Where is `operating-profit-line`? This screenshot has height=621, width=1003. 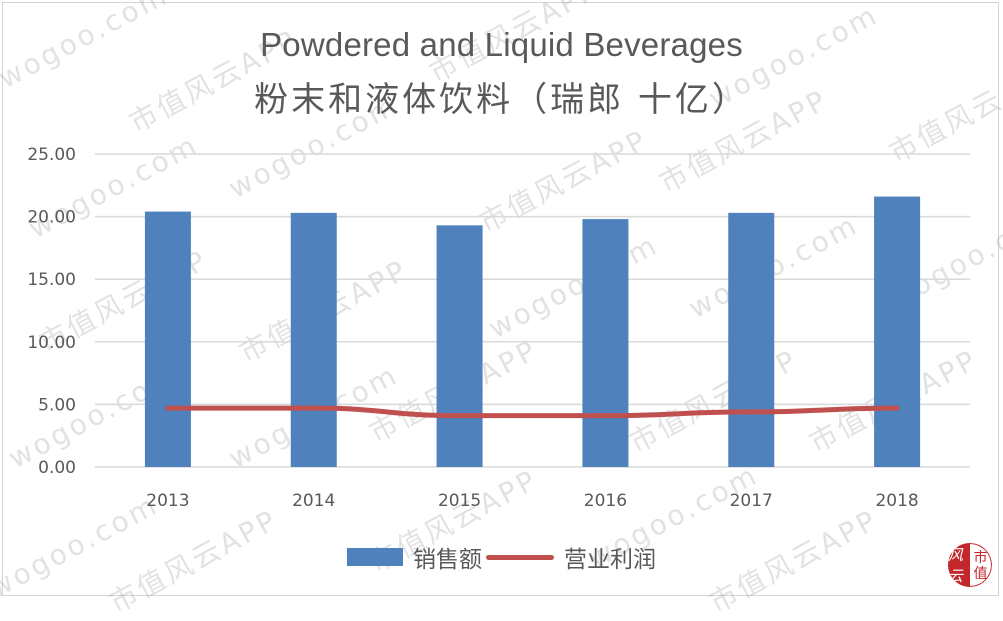 operating-profit-line is located at coordinates (532, 412).